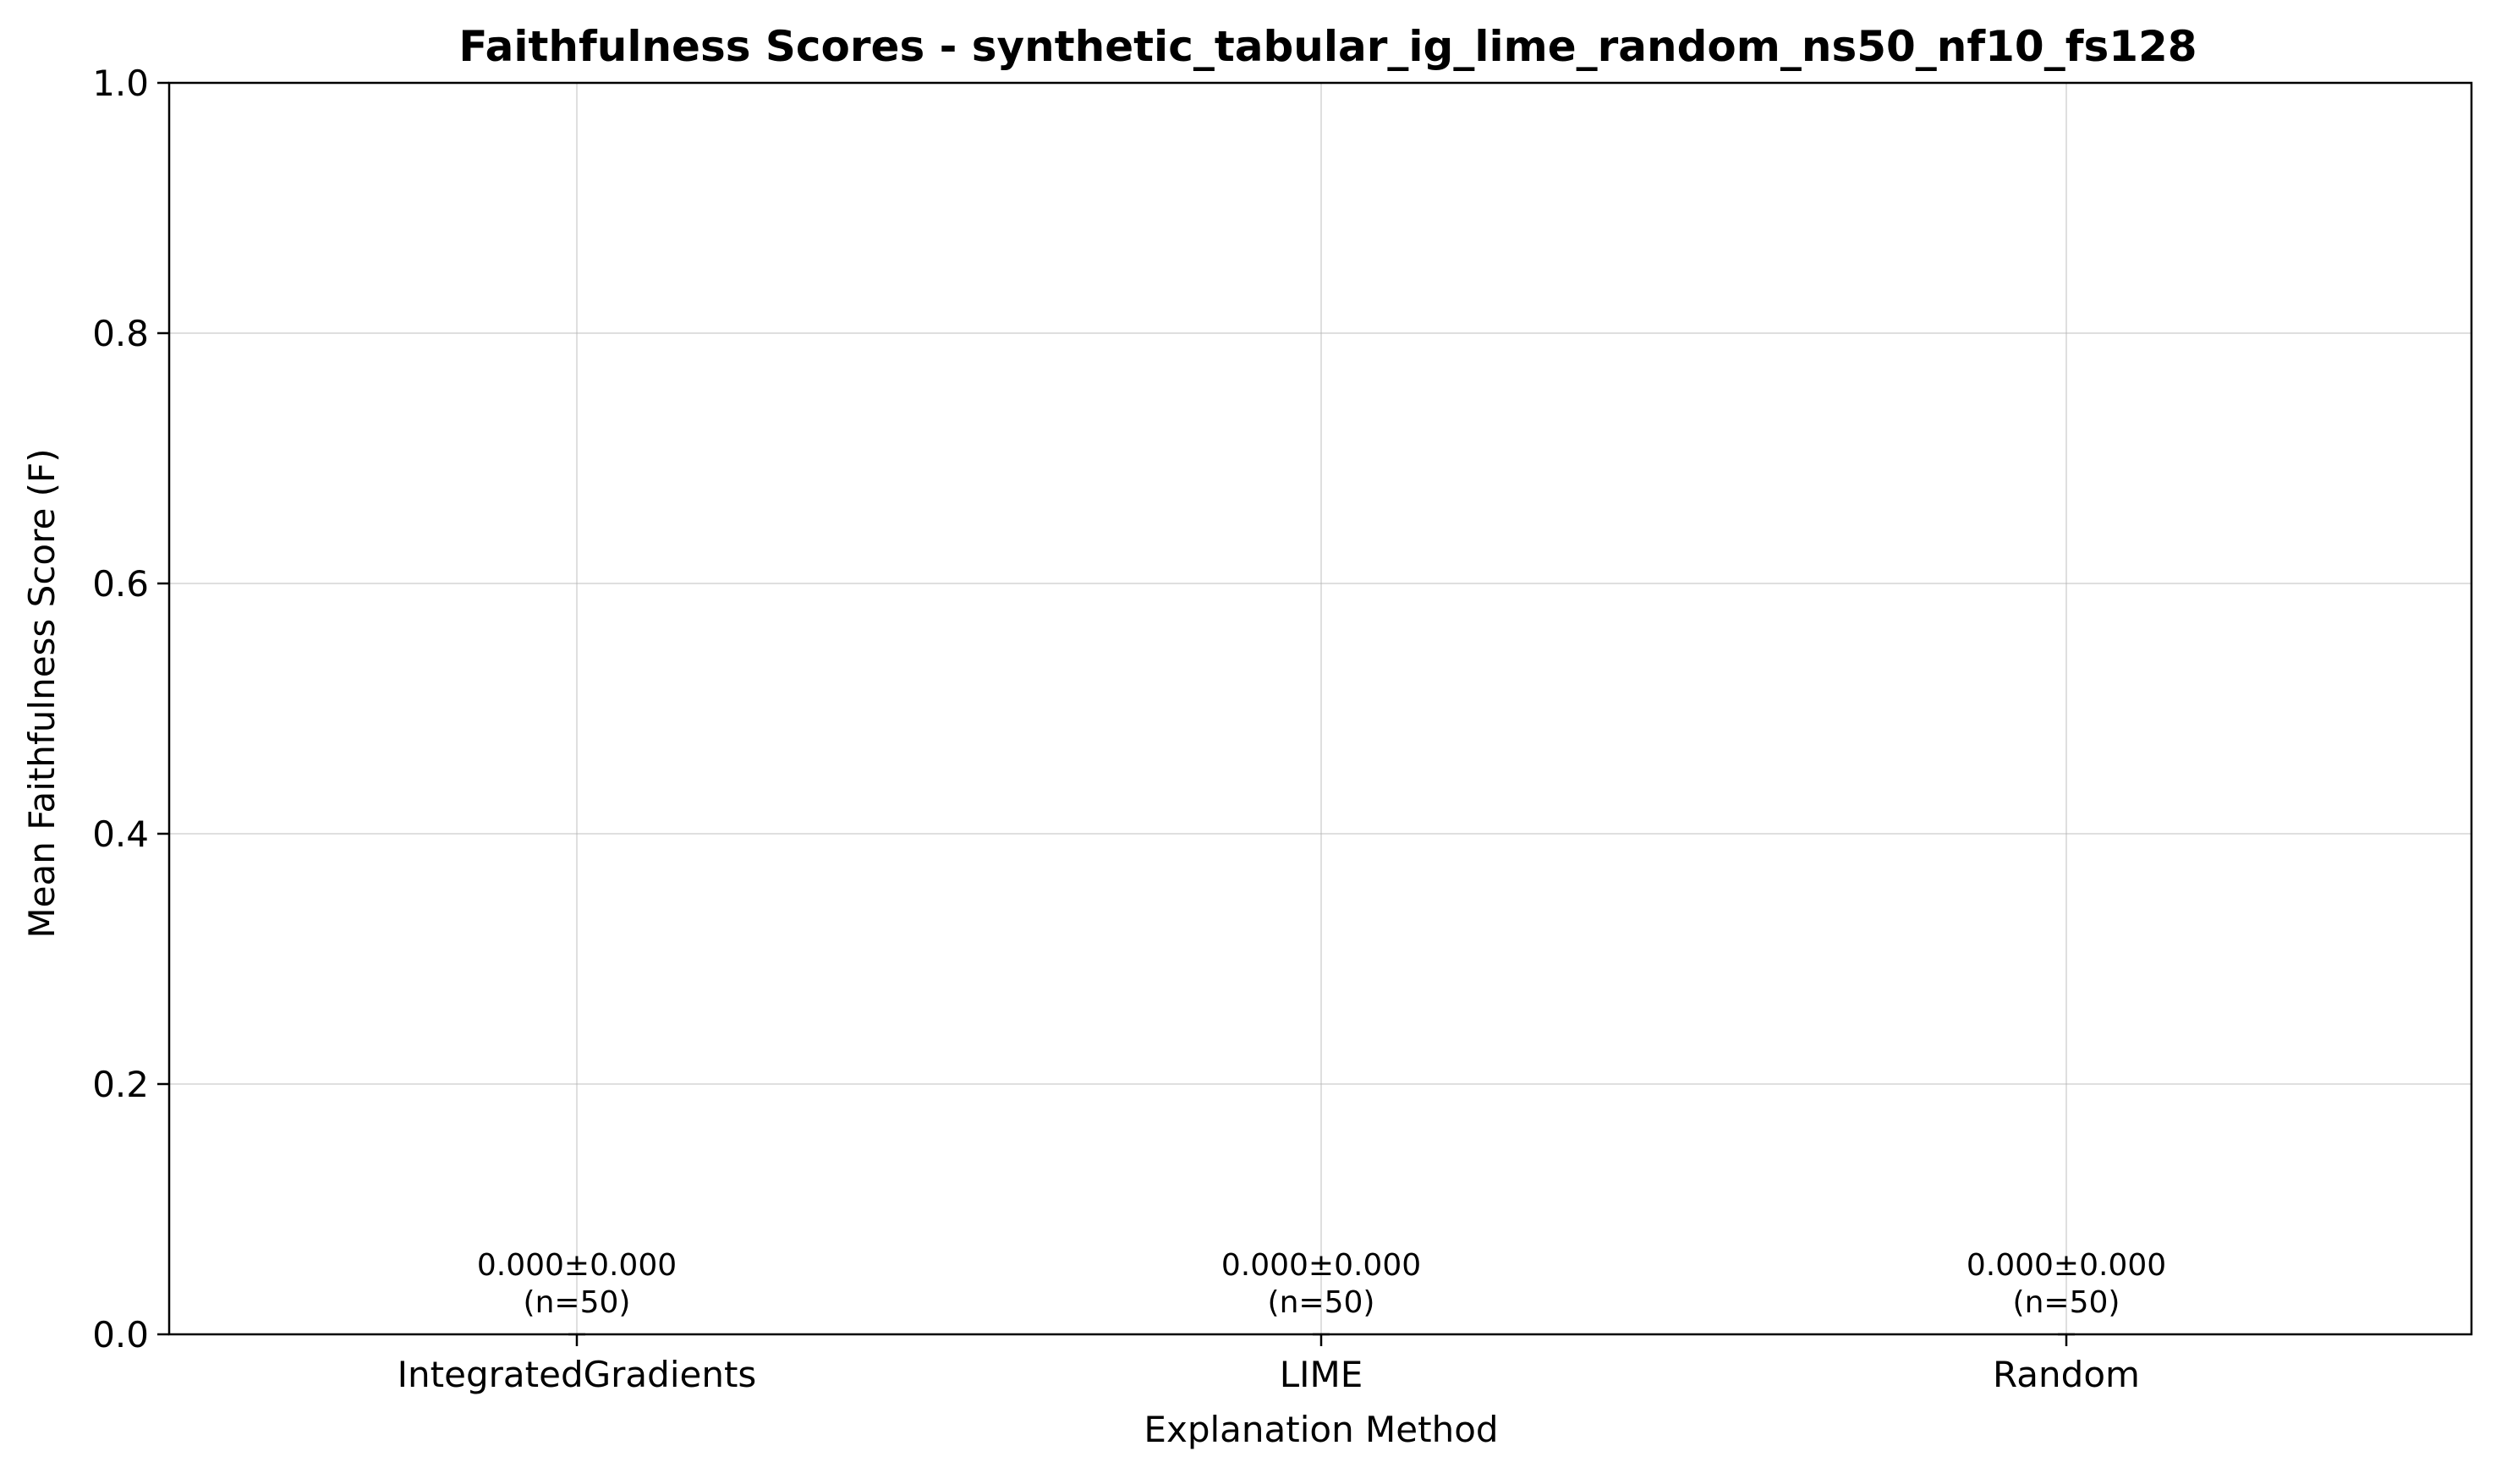 This screenshot has height=1484, width=2496. I want to click on y-tick-label: 0.8, so click(121, 333).